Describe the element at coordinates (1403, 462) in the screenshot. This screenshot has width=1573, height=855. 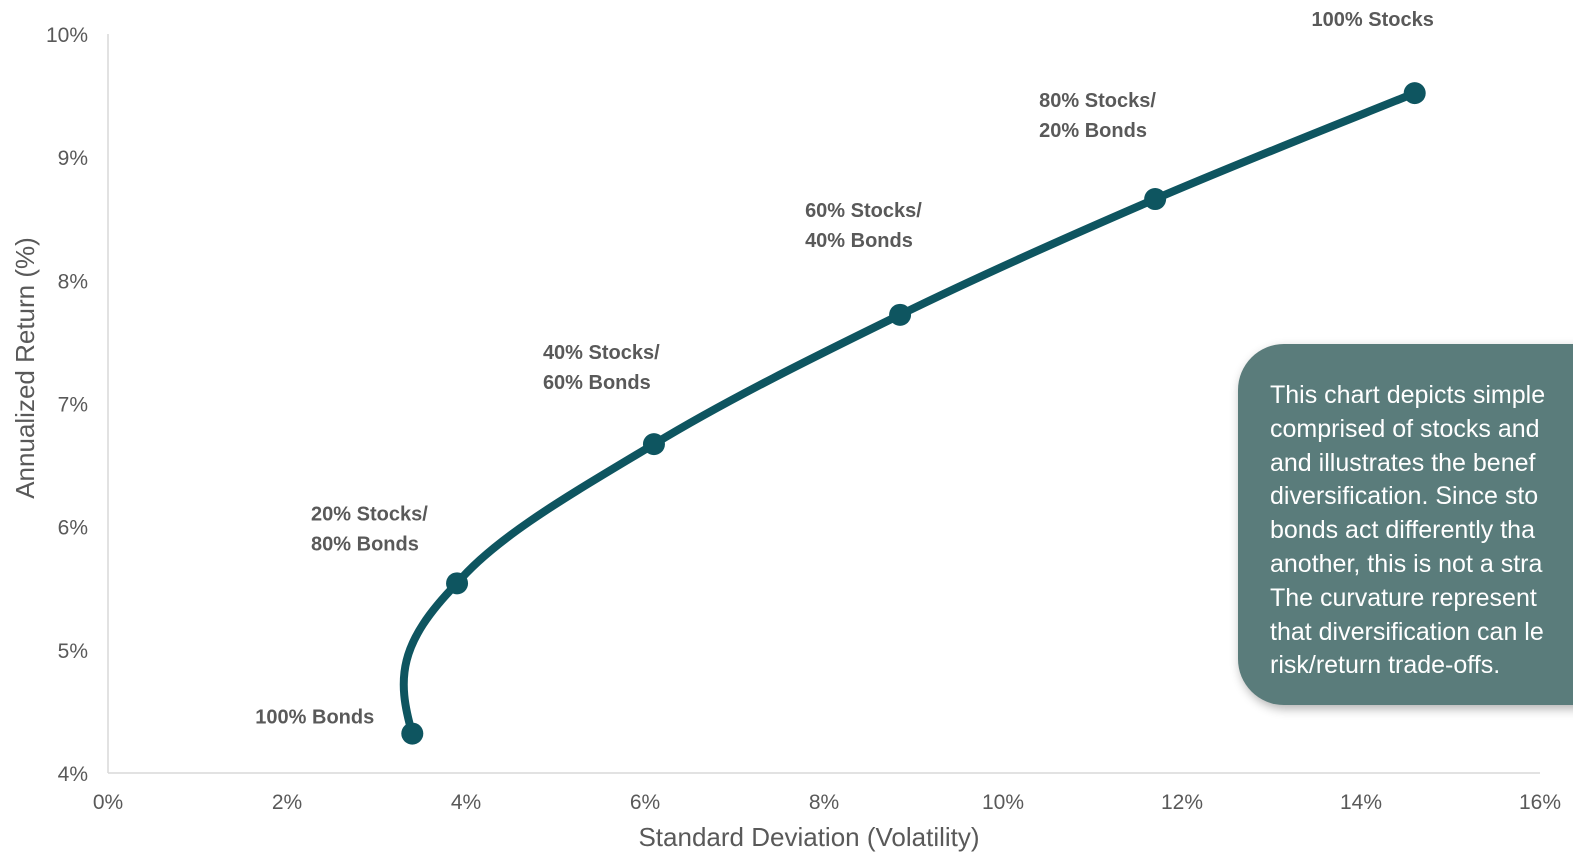
I see `callout-text-line: and illustrates the benef` at that location.